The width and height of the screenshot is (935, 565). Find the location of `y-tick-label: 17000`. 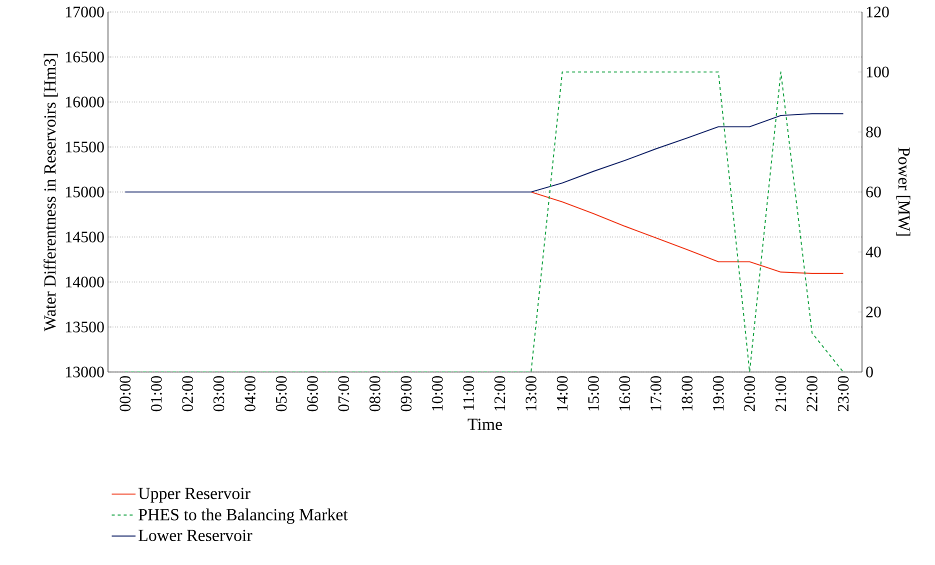

y-tick-label: 17000 is located at coordinates (85, 12).